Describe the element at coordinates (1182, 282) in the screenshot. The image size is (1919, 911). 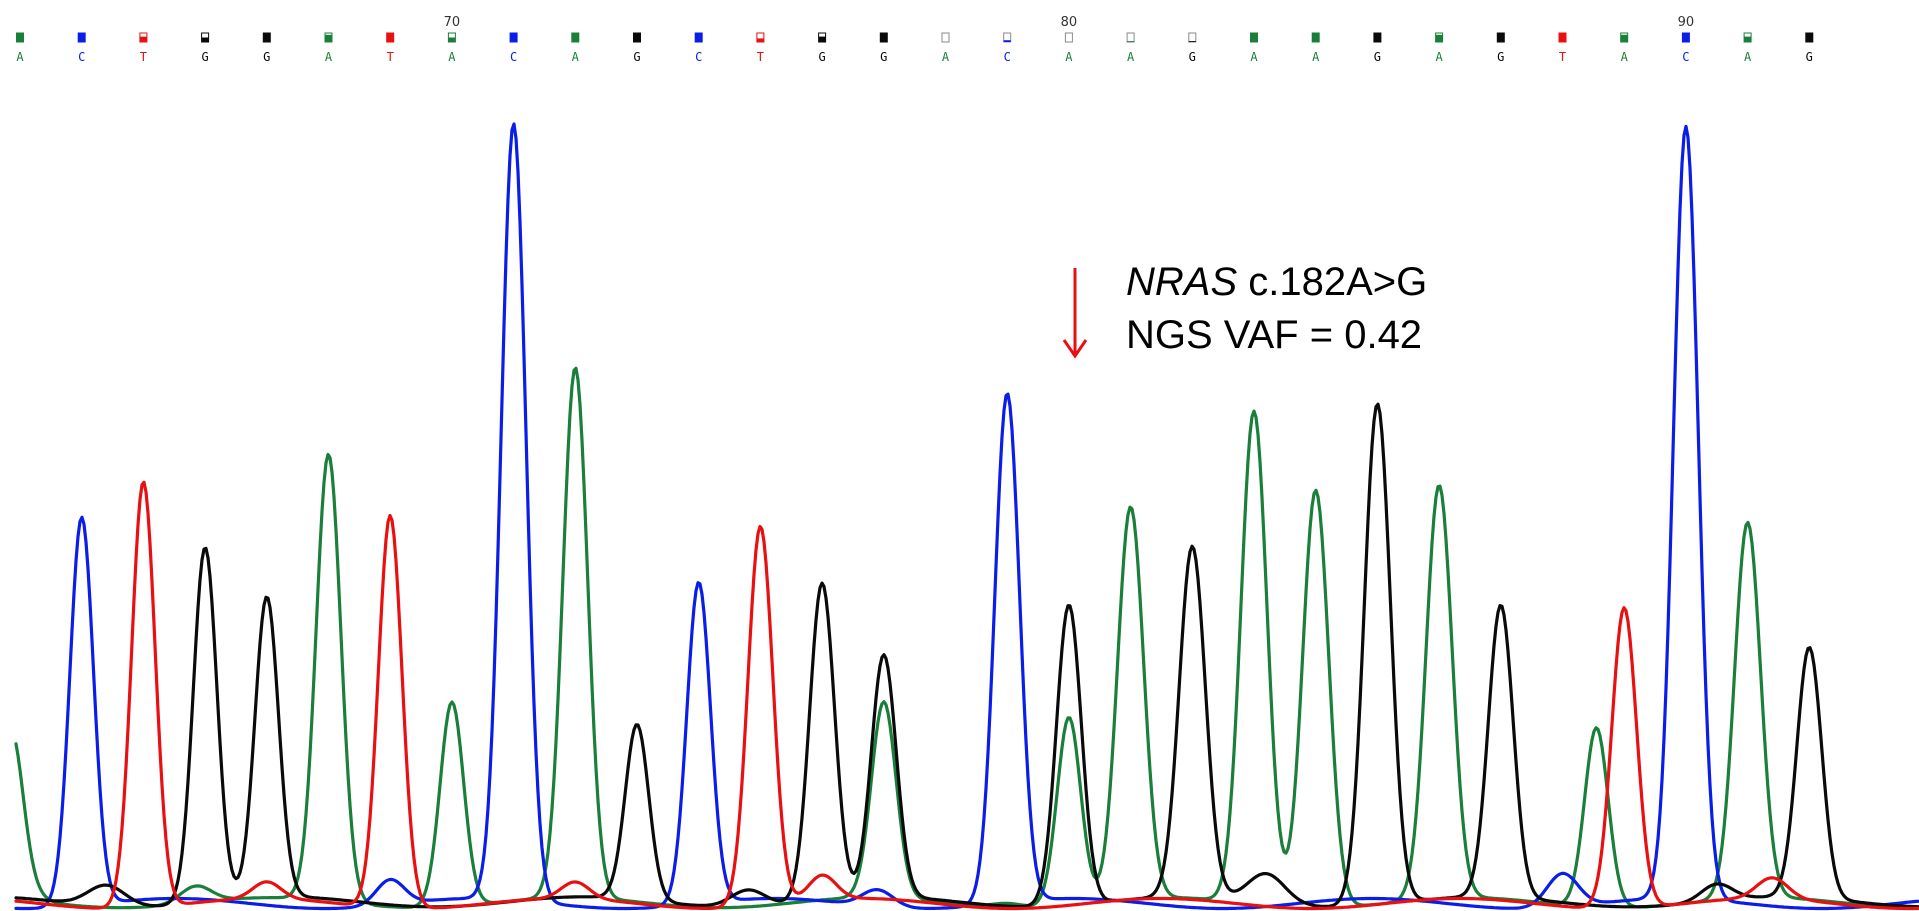
I see `gene-name: NRAS` at that location.